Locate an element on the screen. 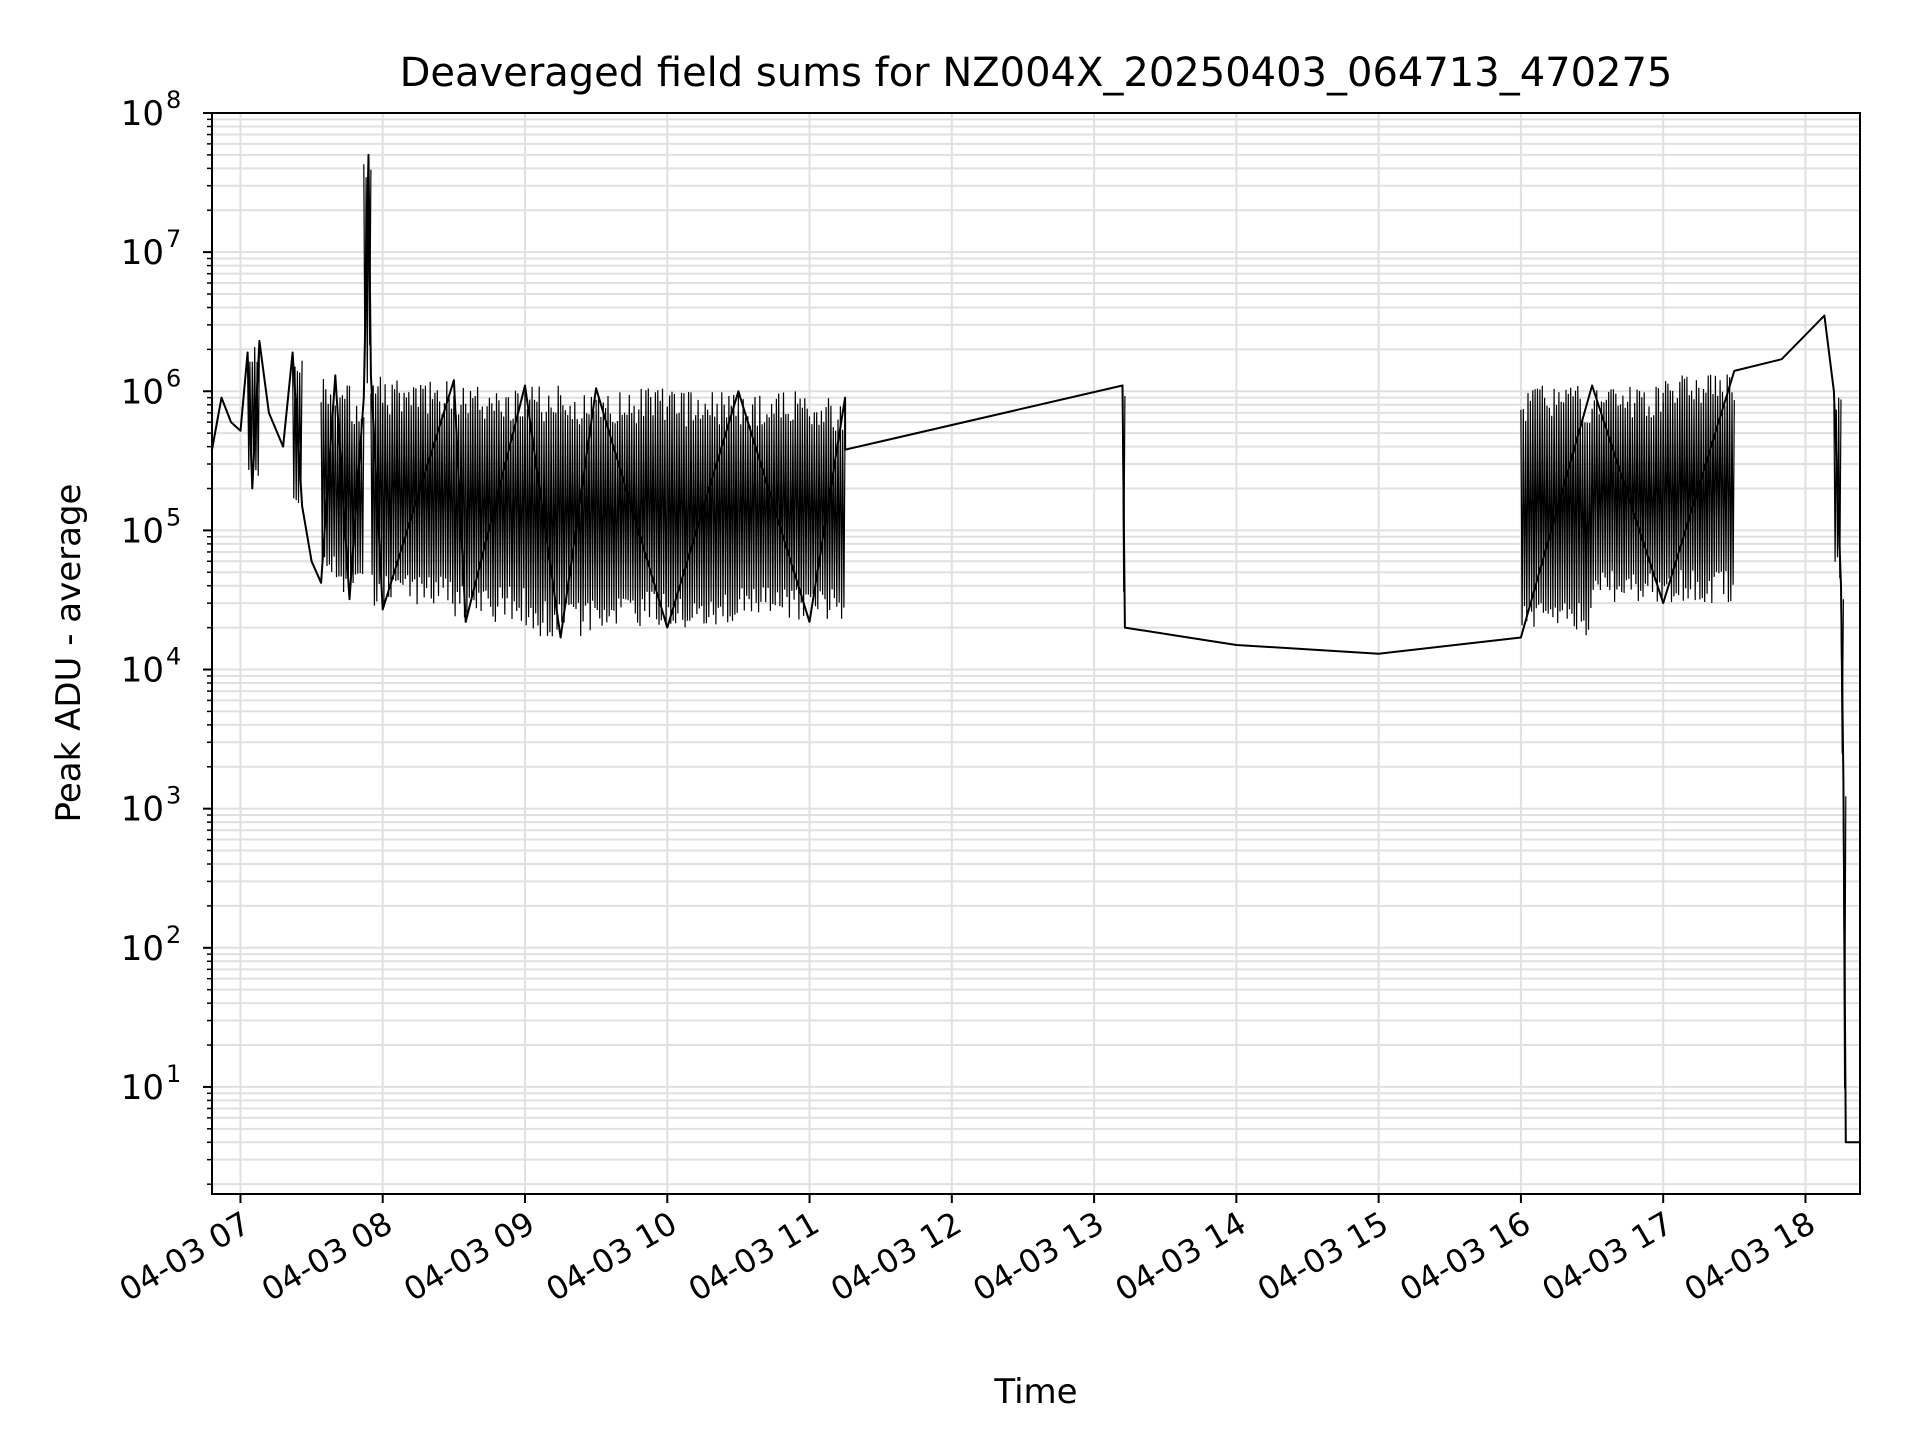 This screenshot has height=1444, width=1920. y-tick-label-exponent: 4 is located at coordinates (173, 657).